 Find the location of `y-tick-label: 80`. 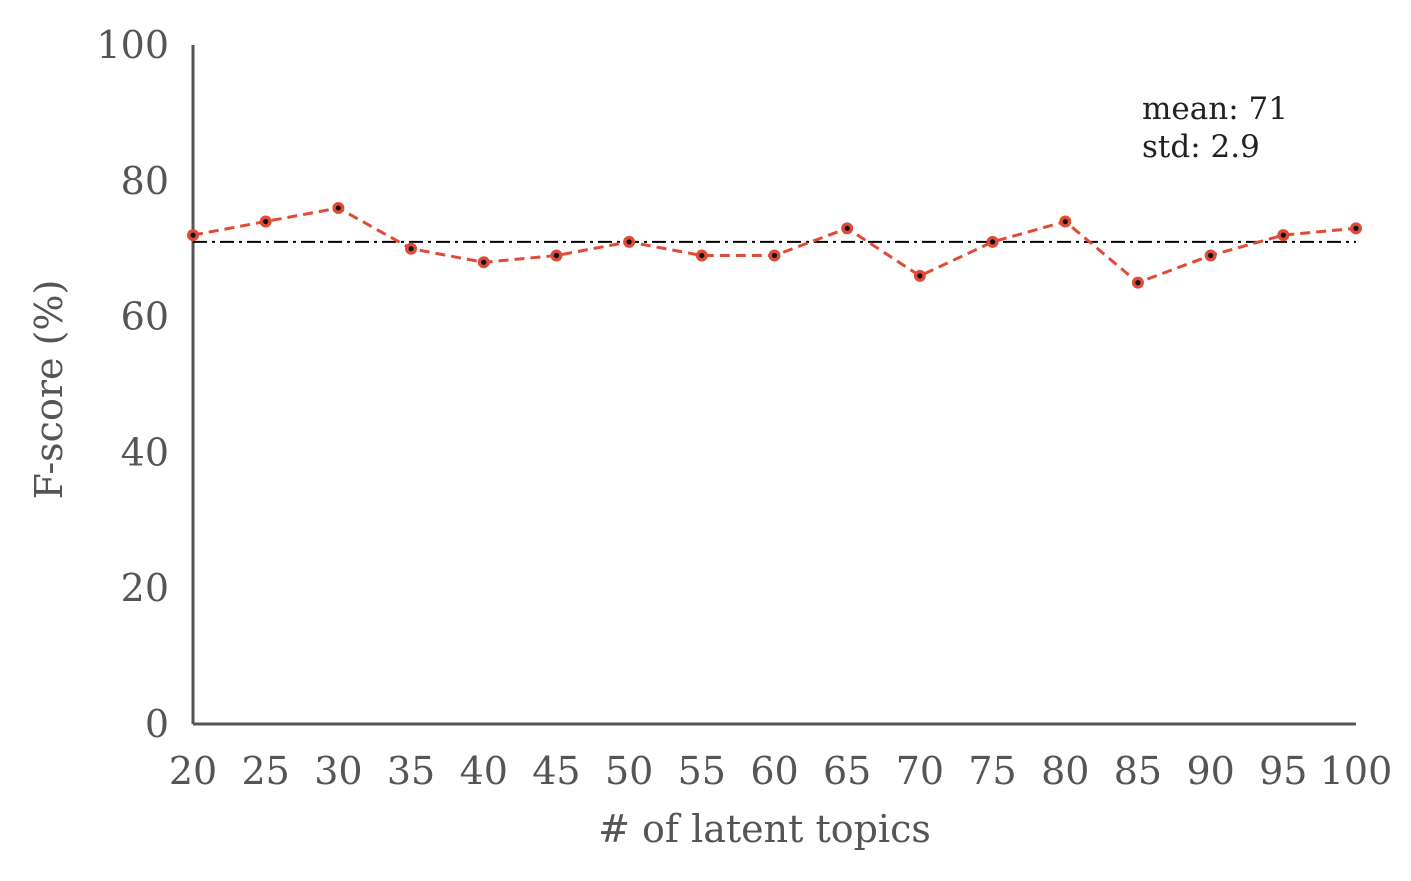

y-tick-label: 80 is located at coordinates (145, 181).